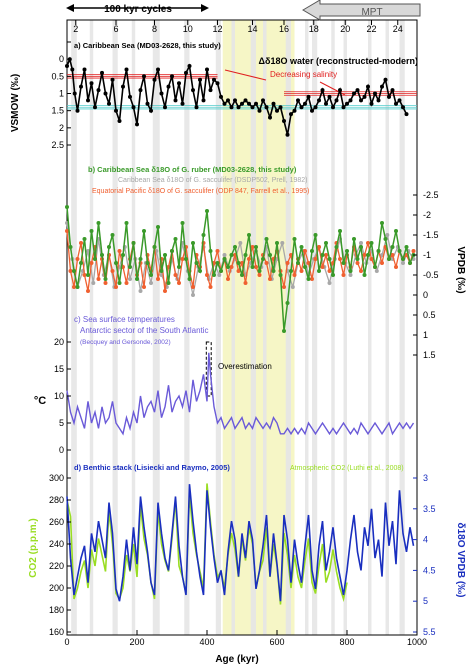  What do you see at coordinates (57, 111) in the screenshot?
I see `panel-a-y-tick-label-4: 1.5` at bounding box center [57, 111].